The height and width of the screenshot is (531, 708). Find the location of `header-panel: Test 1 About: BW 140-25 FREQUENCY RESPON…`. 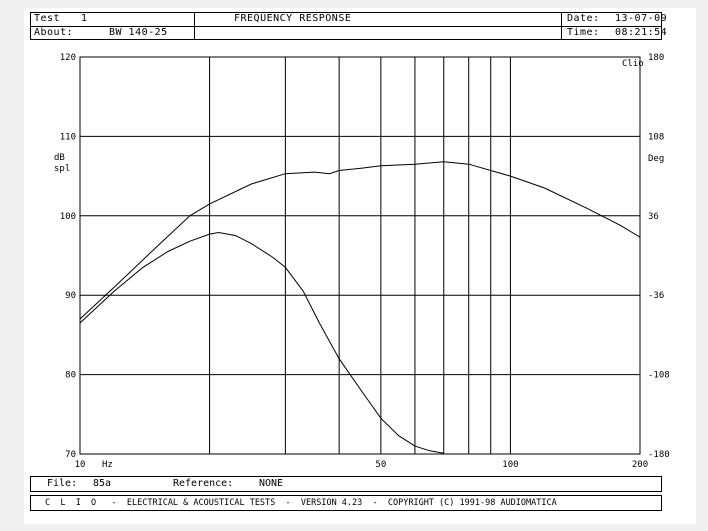

header-panel: Test 1 About: BW 140-25 FREQUENCY RESPON… is located at coordinates (348, 26).